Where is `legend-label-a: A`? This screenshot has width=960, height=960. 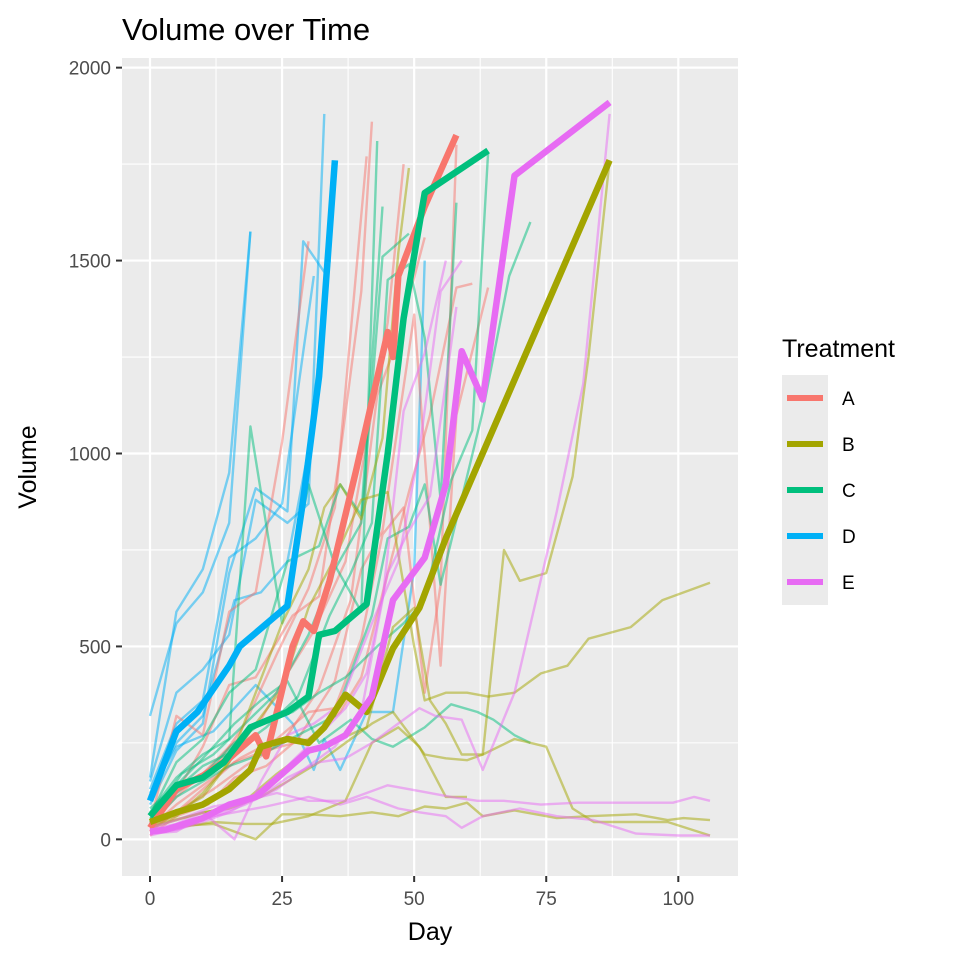 legend-label-a: A is located at coordinates (848, 399).